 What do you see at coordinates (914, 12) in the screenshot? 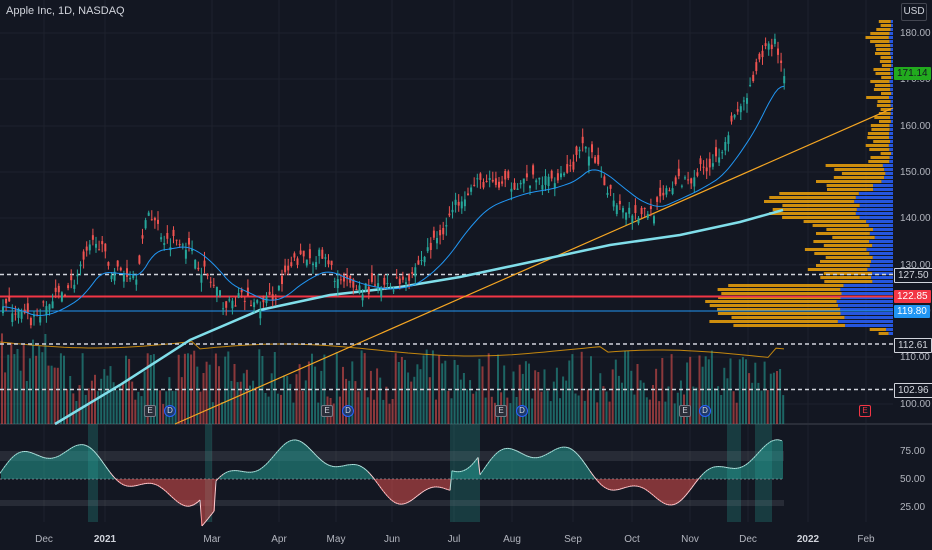
I see `currency-button: USD` at bounding box center [914, 12].